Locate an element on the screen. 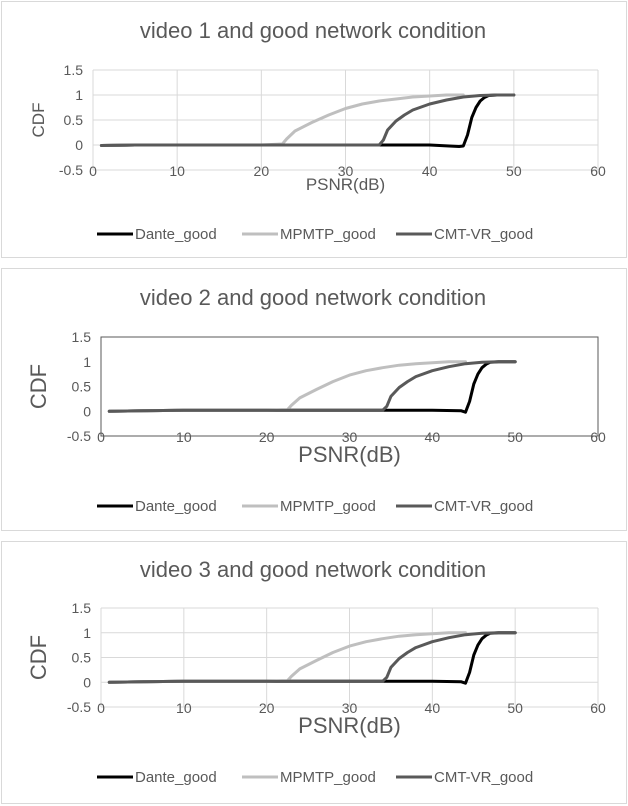 This screenshot has height=806, width=628. chart-title: video 2 and good network condition is located at coordinates (313, 297).